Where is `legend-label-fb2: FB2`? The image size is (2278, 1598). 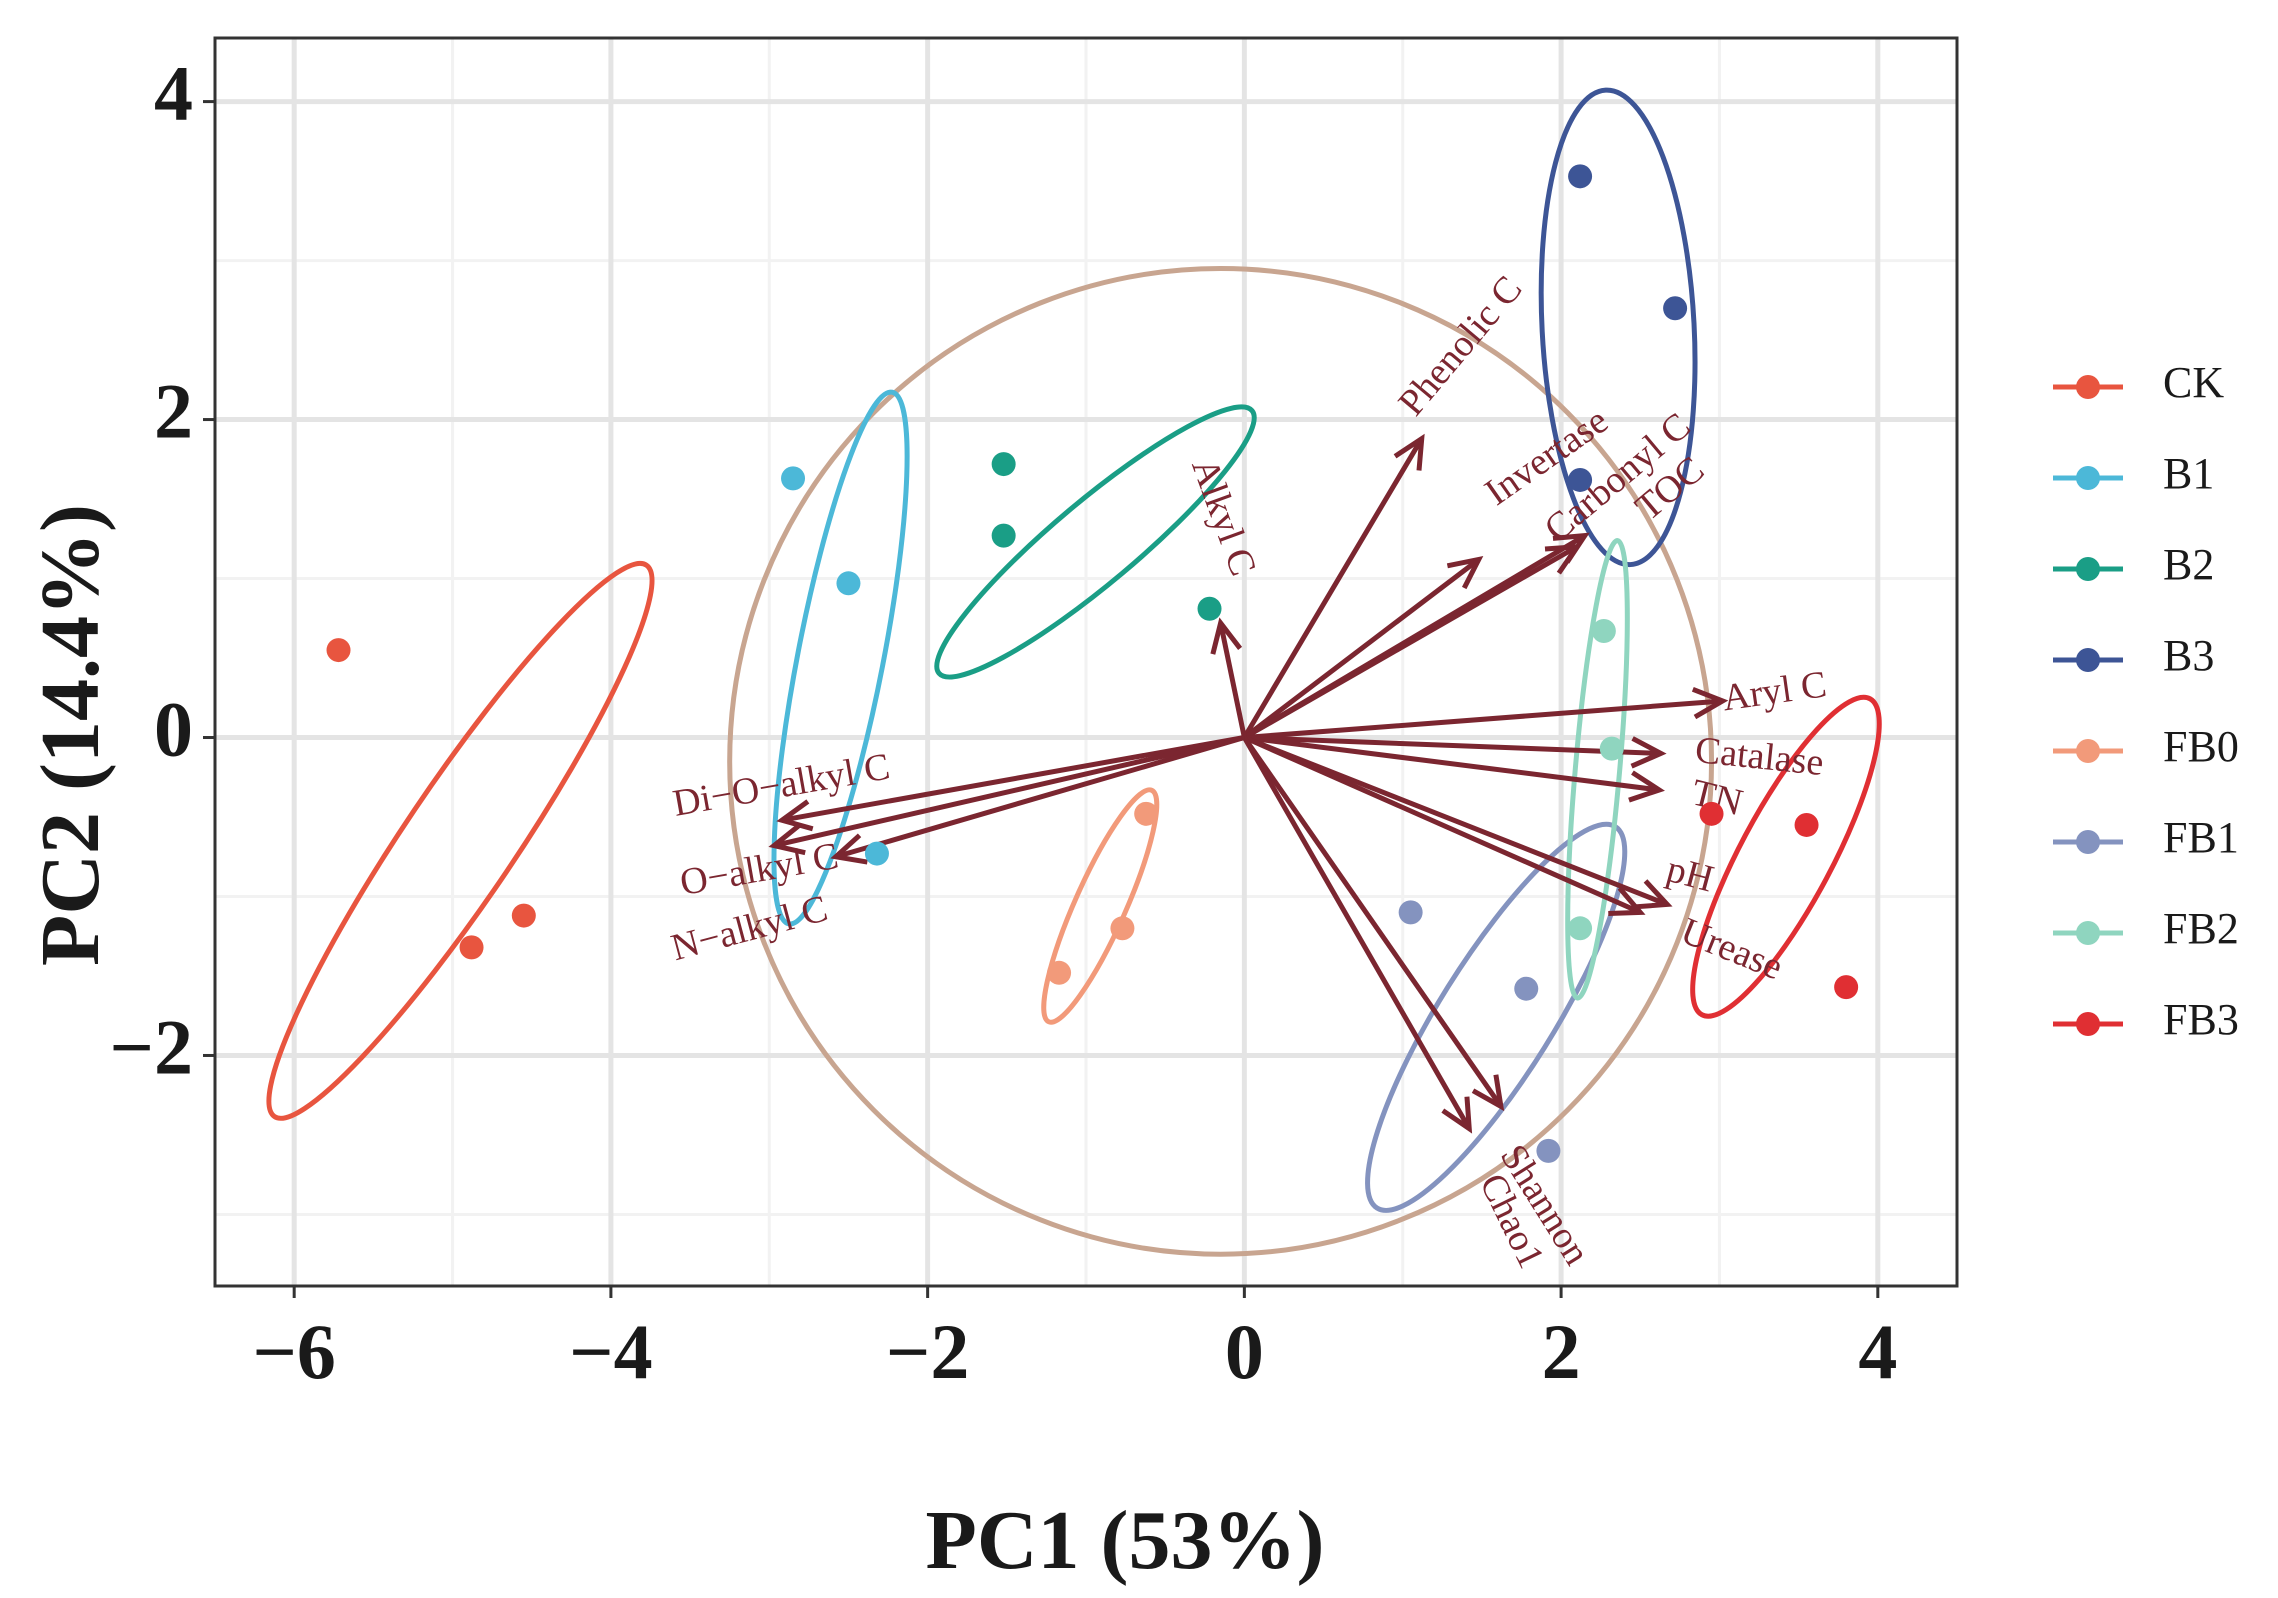 legend-label-fb2: FB2 is located at coordinates (2201, 928).